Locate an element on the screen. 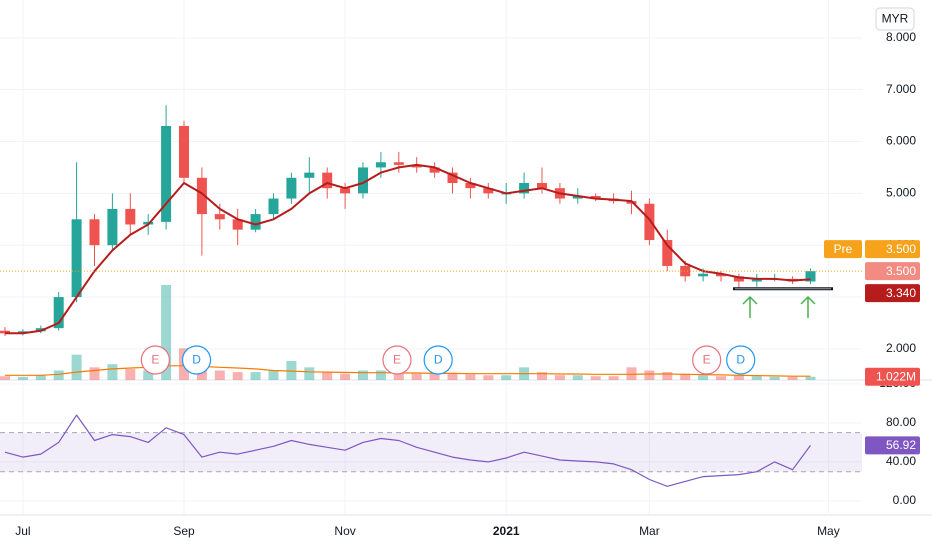  price-tag-label: 3.340 is located at coordinates (901, 293).